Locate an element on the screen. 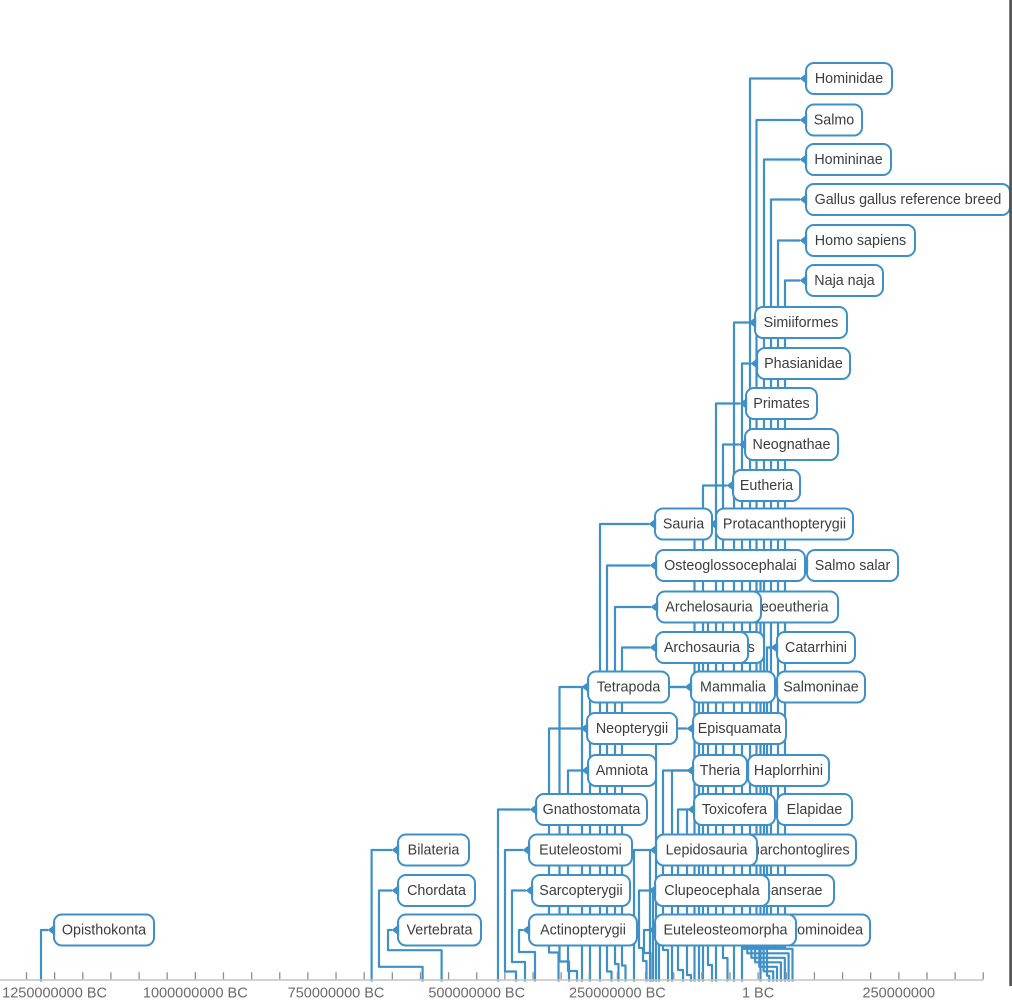 The width and height of the screenshot is (1012, 1004). node-actinopterygii: Actinopterygii is located at coordinates (580, 930).